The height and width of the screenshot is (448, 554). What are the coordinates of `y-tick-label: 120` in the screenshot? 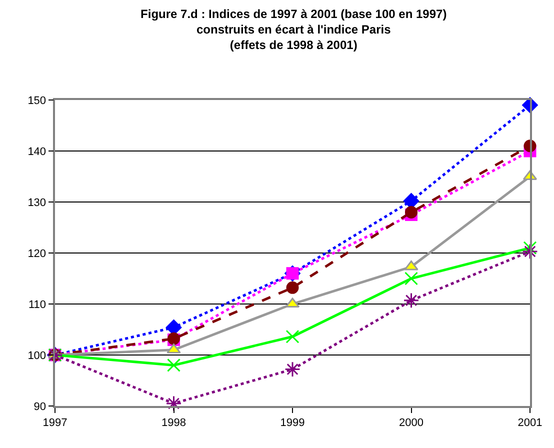 It's located at (37, 254).